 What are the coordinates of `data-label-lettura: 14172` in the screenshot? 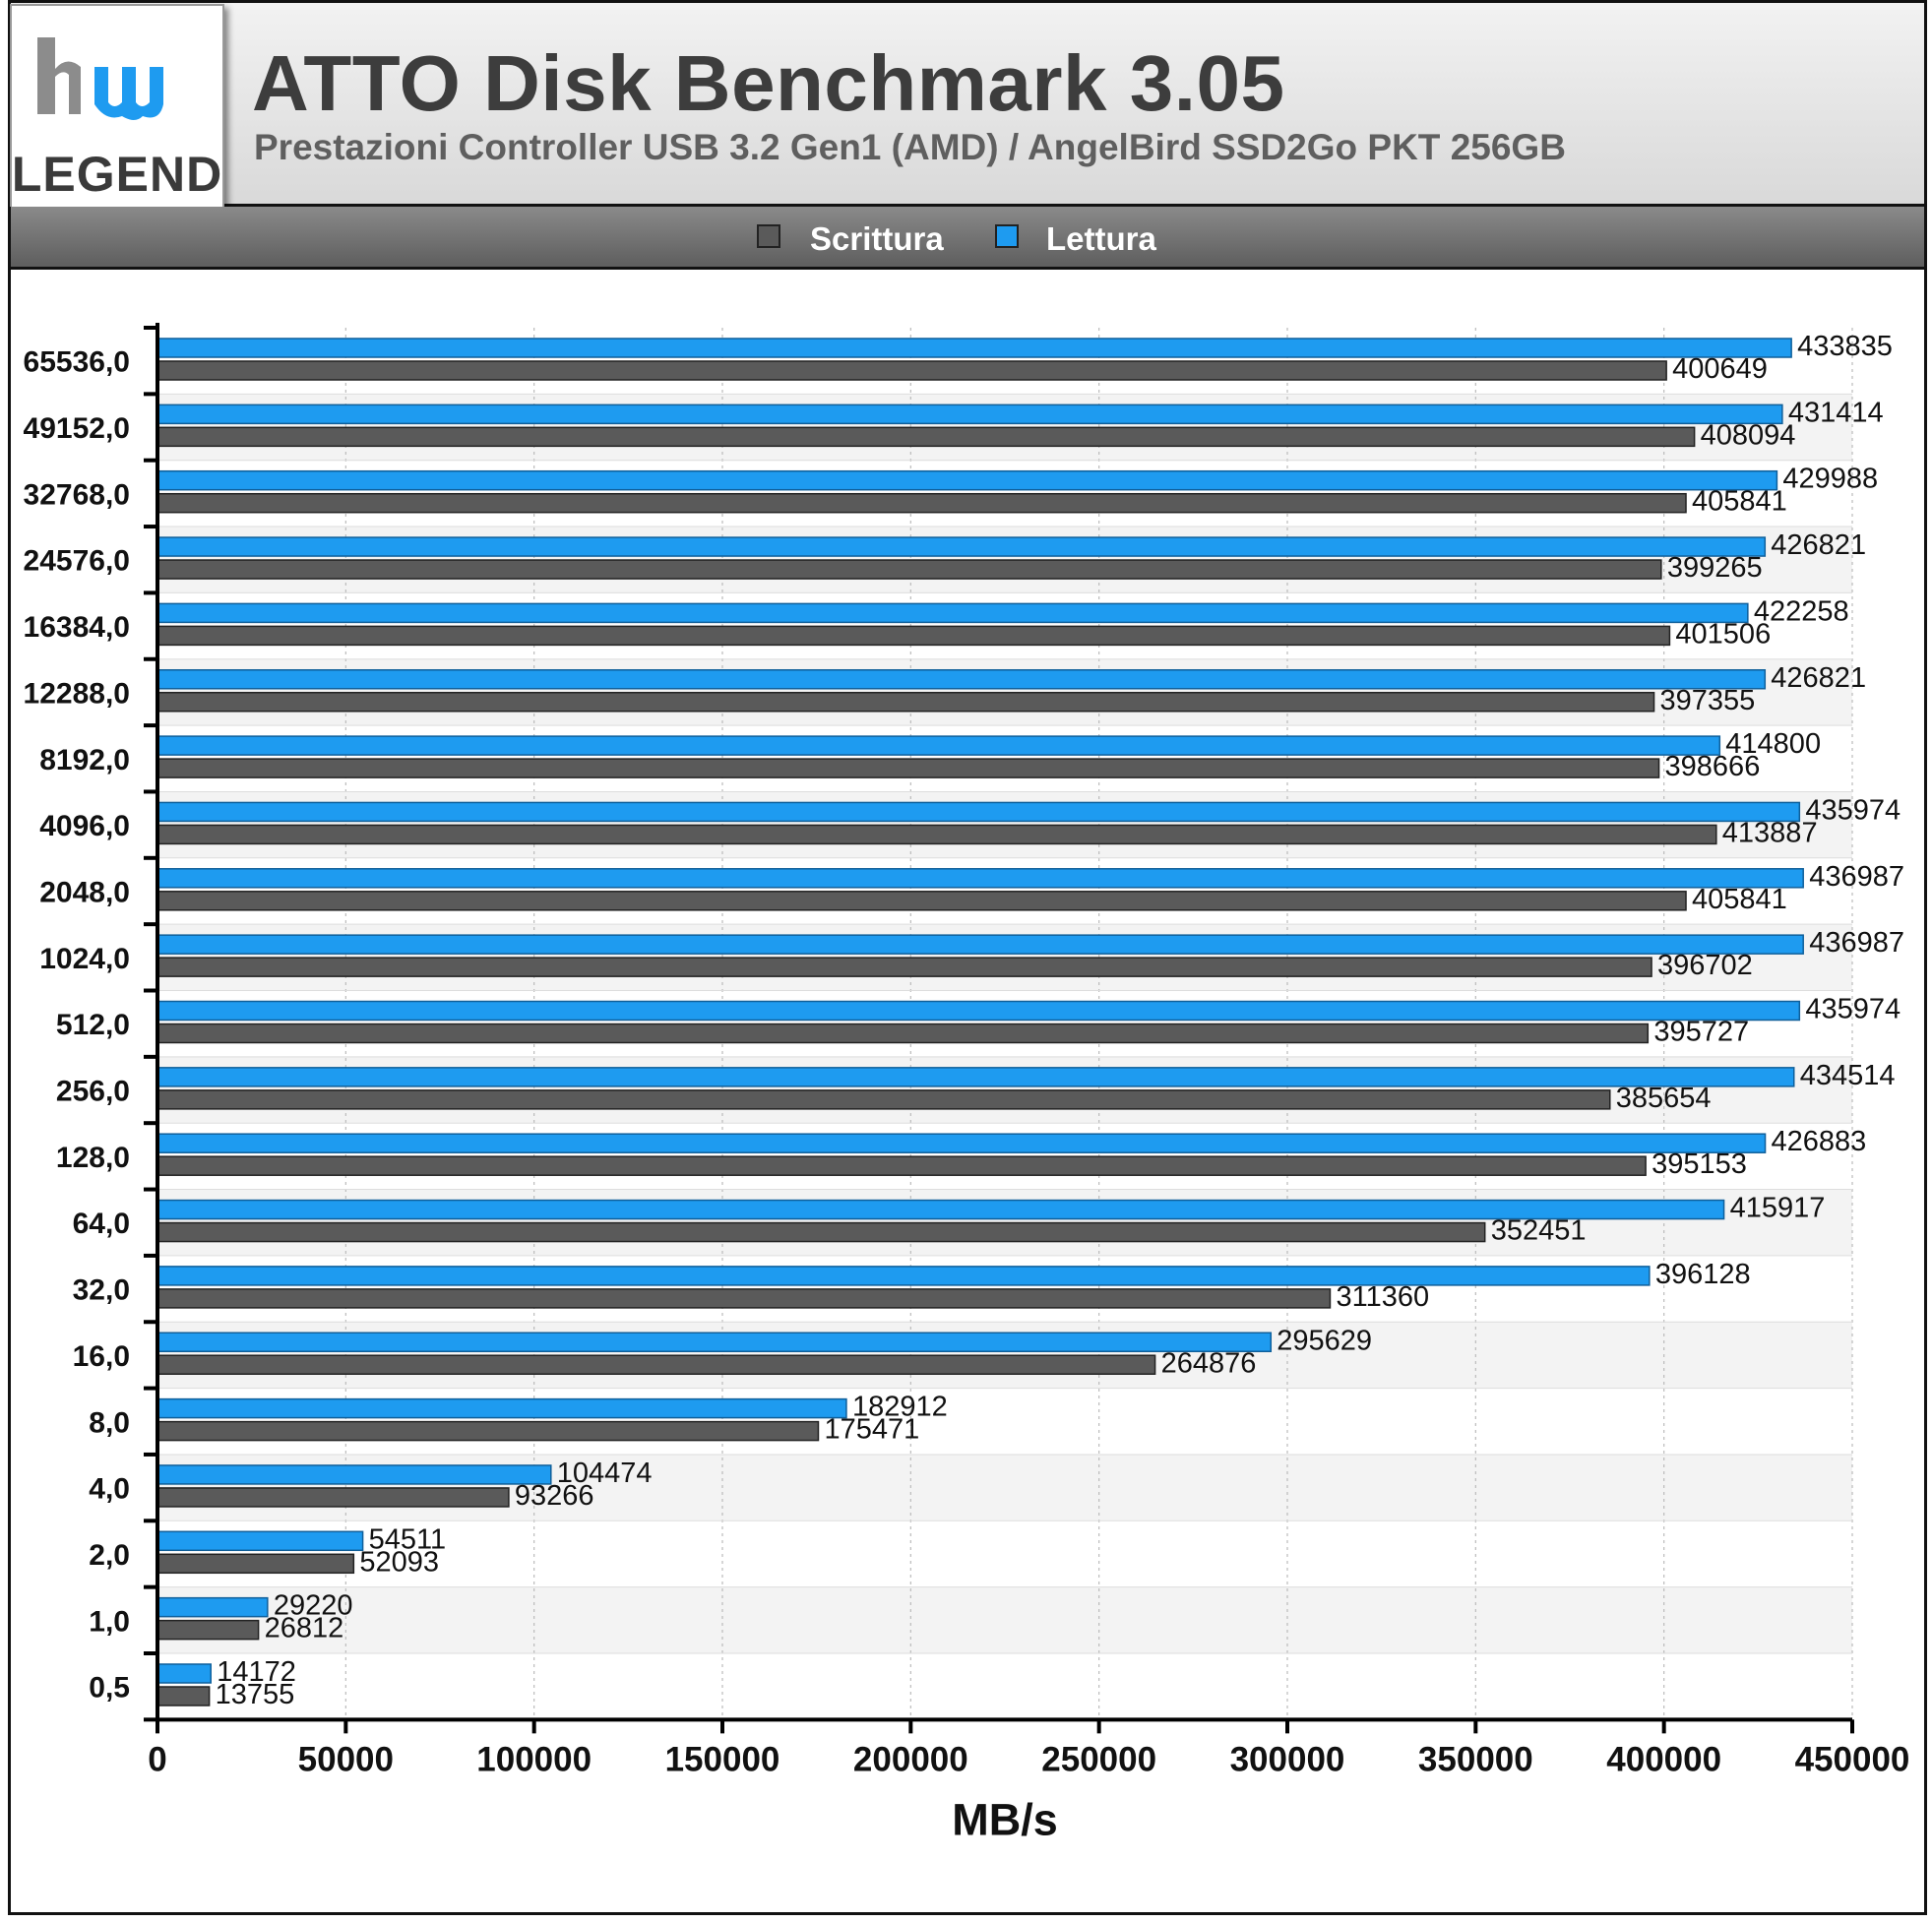 It's located at (256, 1672).